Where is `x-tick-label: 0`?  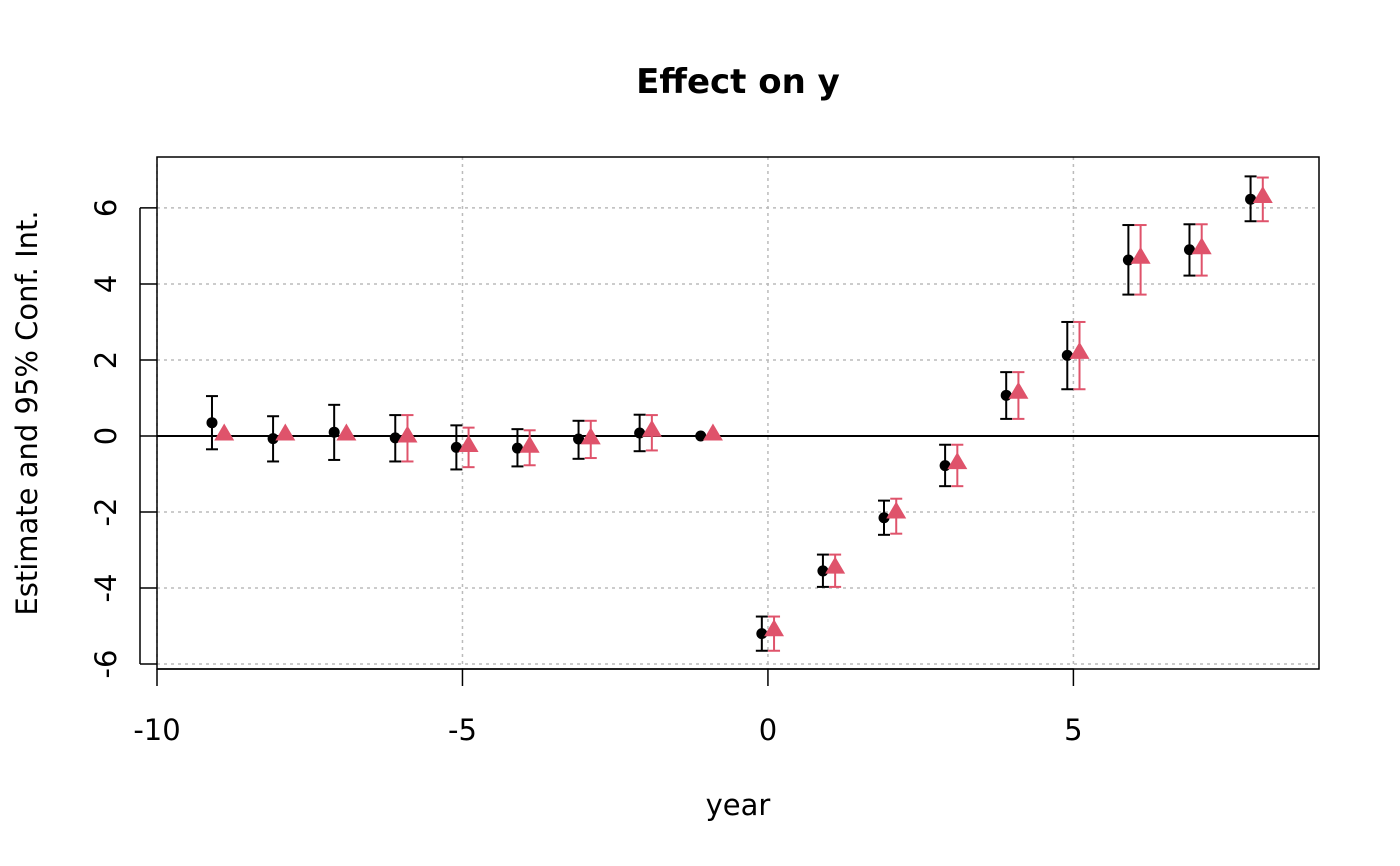
x-tick-label: 0 is located at coordinates (768, 730).